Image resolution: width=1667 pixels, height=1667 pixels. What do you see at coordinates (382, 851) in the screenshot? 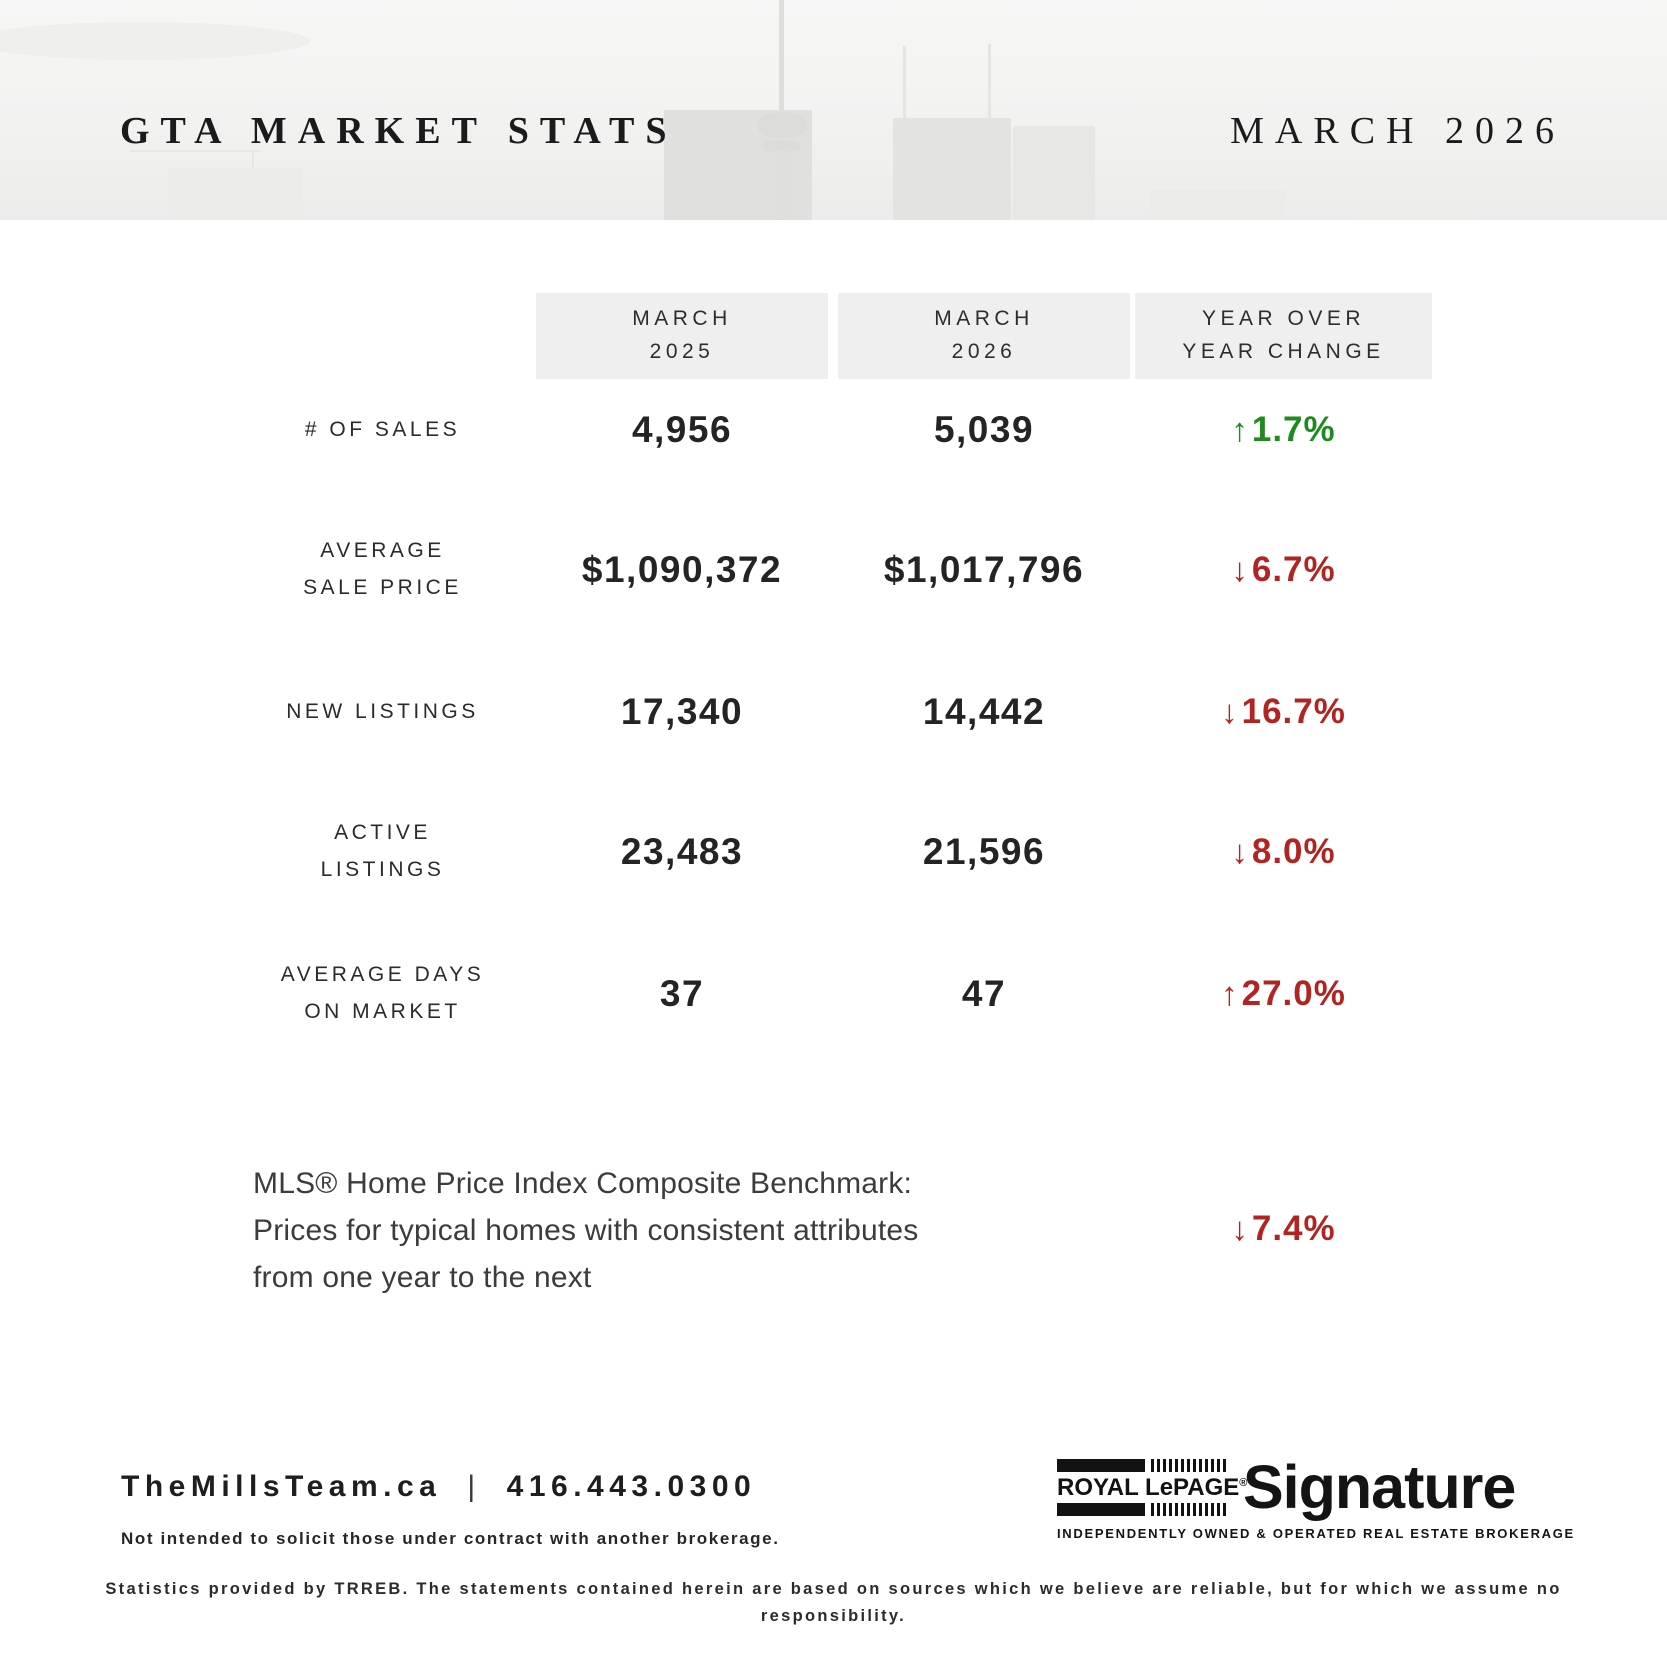
I see `row-label: ACTIVE LISTINGS` at bounding box center [382, 851].